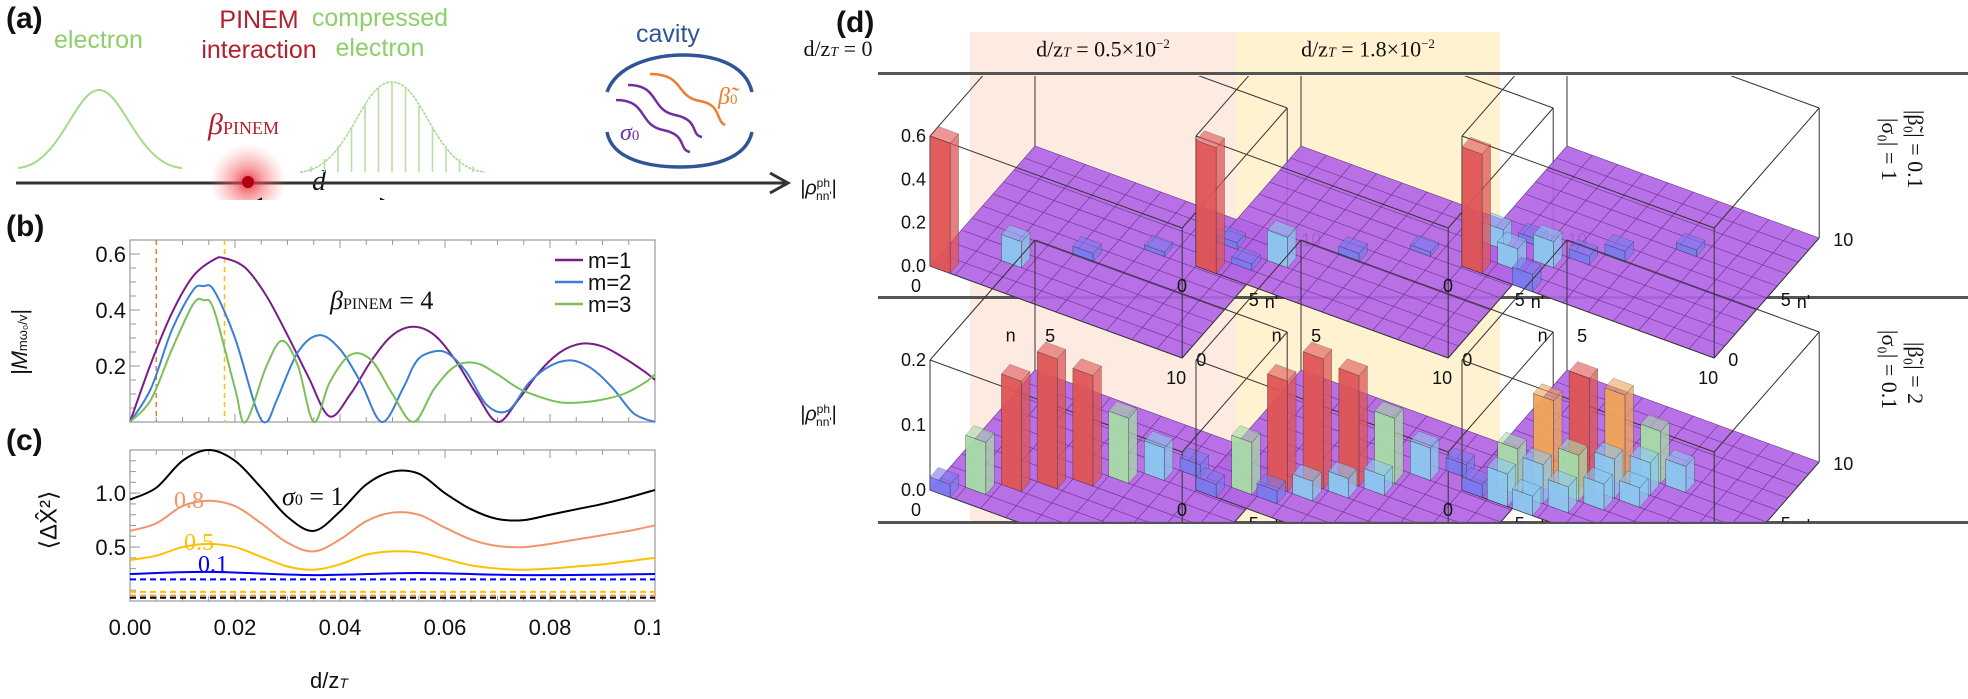  I want to click on beta-symbol: β, so click(215, 124).